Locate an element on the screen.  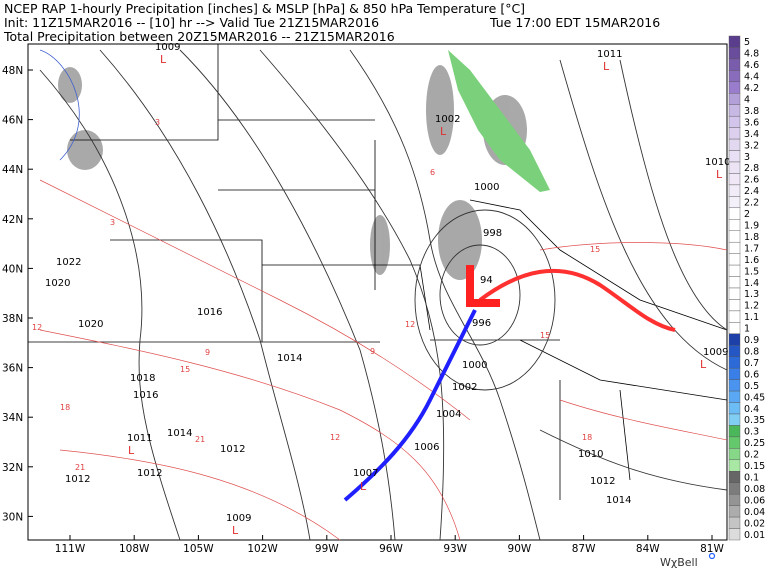
colorbar-label: 1 is located at coordinates (747, 329).